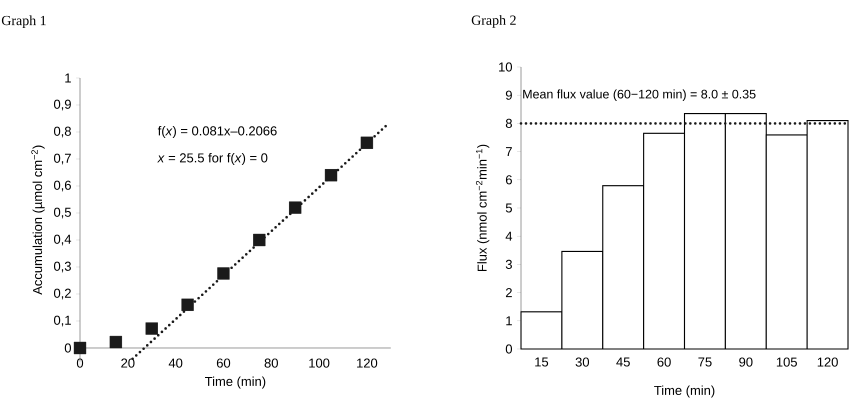  Describe the element at coordinates (583, 362) in the screenshot. I see `x-tick-label: 30` at that location.